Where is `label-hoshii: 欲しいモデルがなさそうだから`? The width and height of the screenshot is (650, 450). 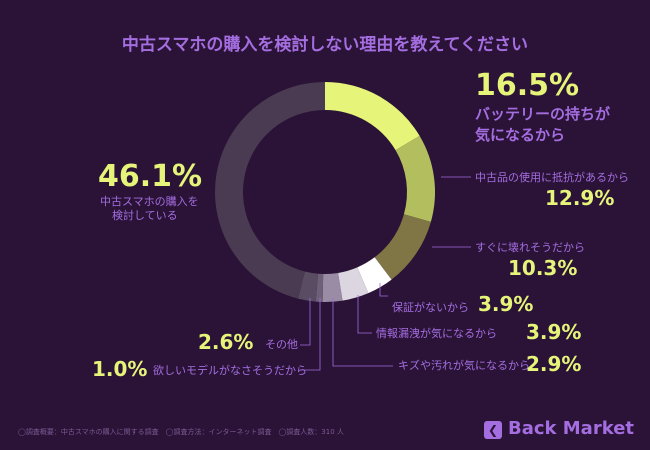
label-hoshii: 欲しいモデルがなさそうだから is located at coordinates (230, 370).